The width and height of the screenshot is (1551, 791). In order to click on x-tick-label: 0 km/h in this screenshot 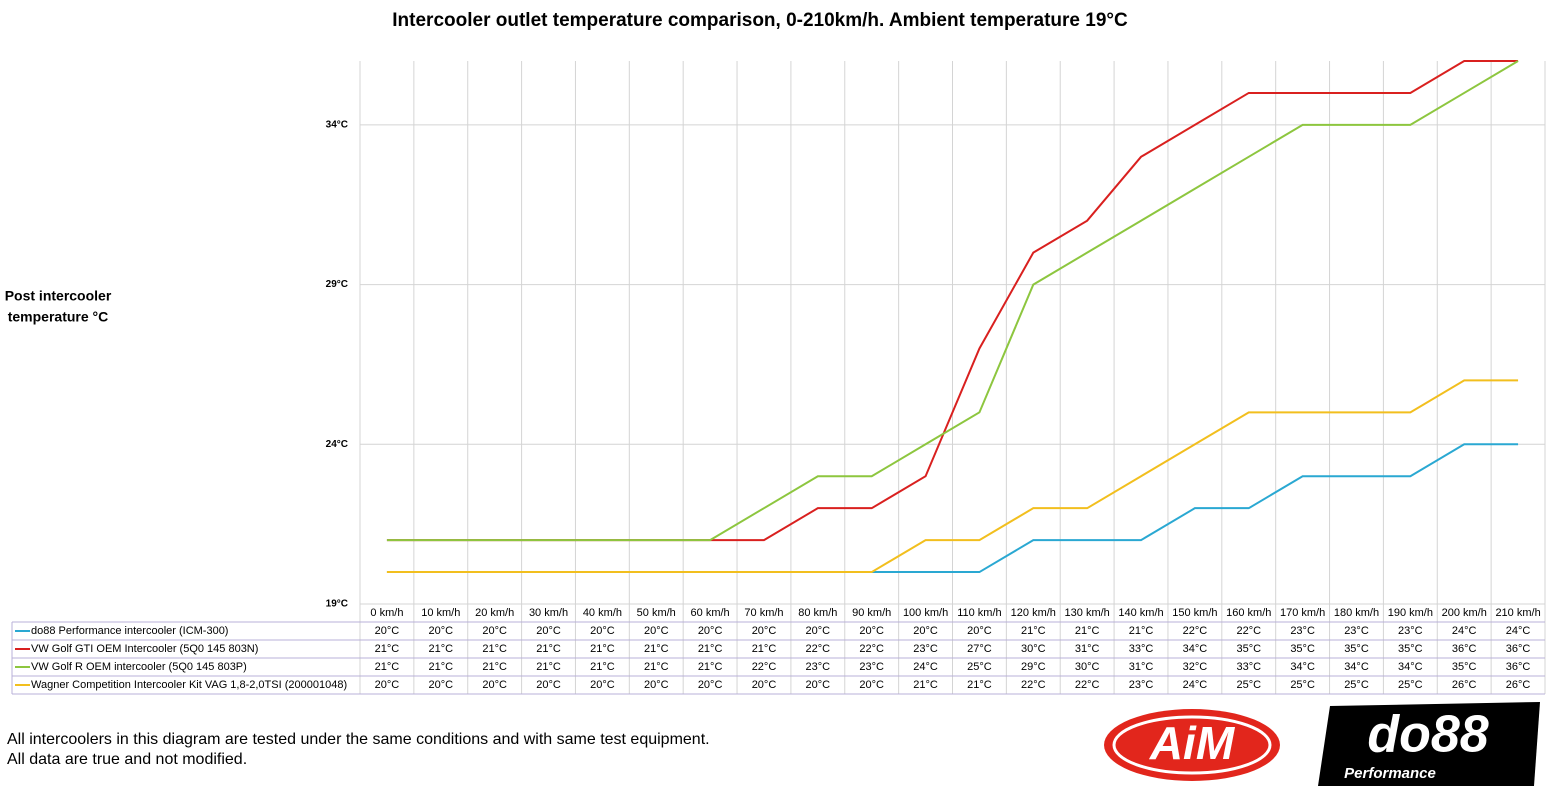, I will do `click(386, 613)`.